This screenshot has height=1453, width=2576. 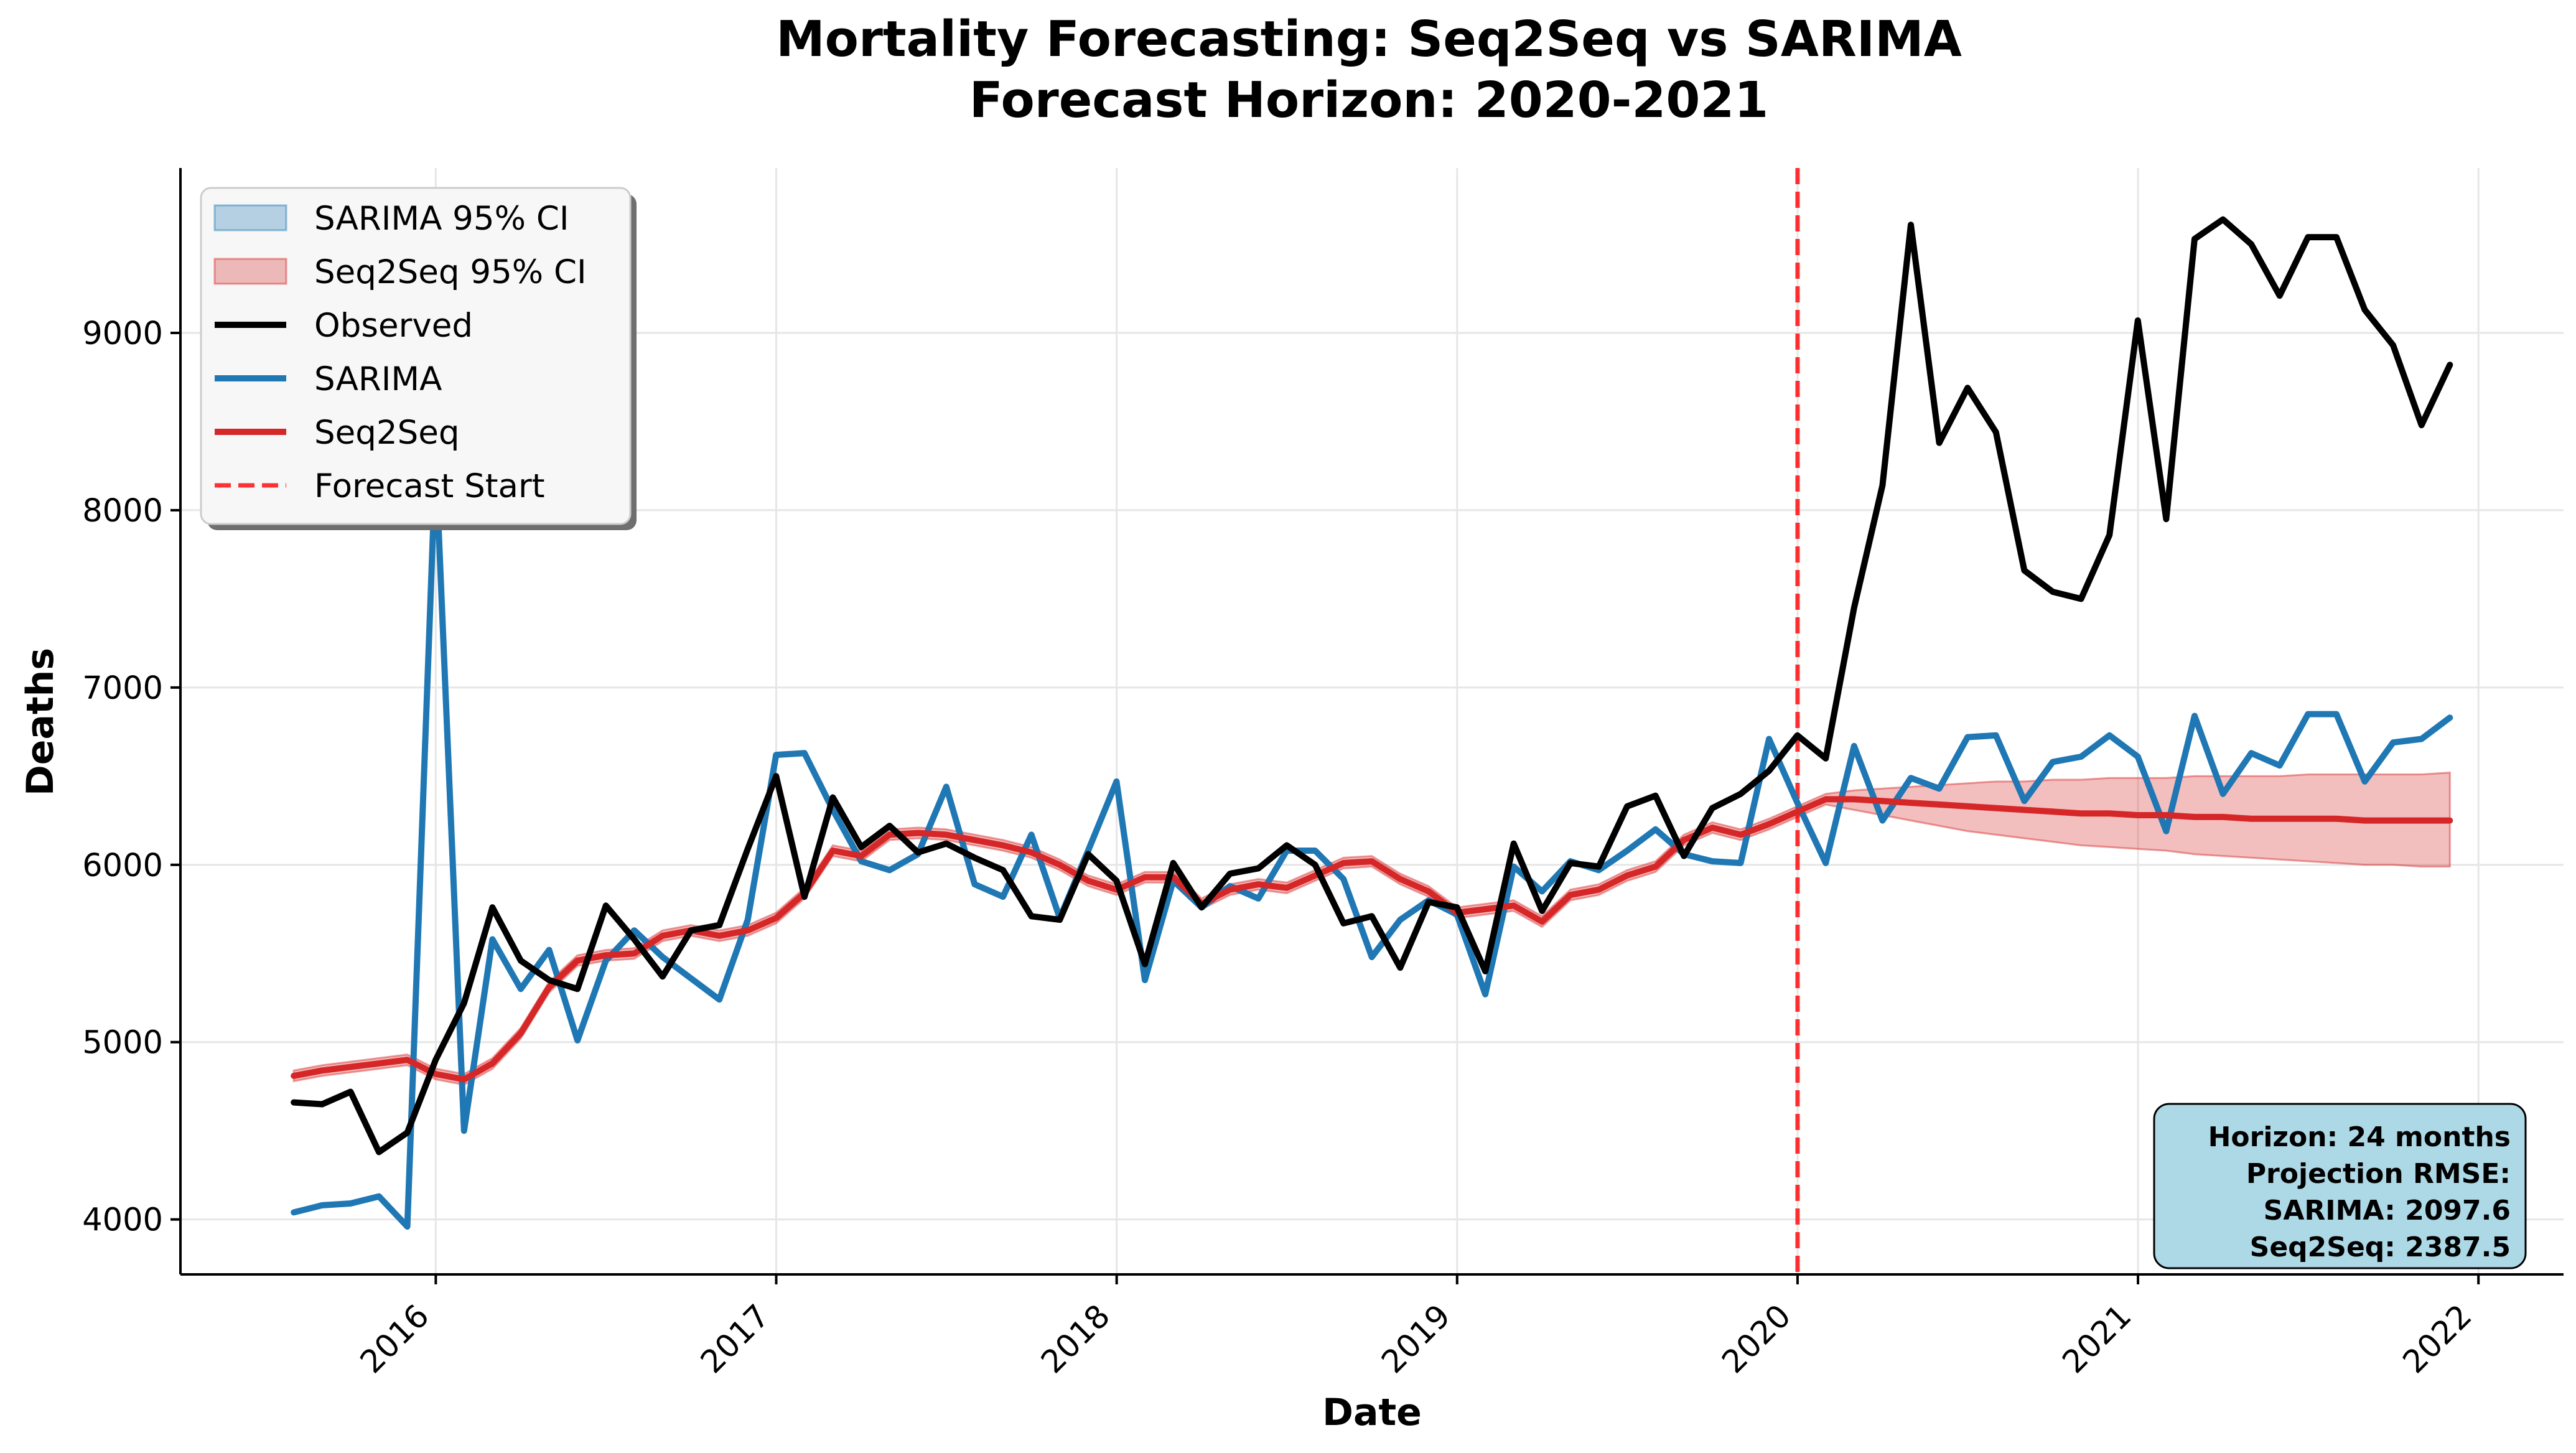 I want to click on chart-title-line-1: Mortality Forecasting: Seq2Seq vs SARIMA, so click(x=1369, y=39).